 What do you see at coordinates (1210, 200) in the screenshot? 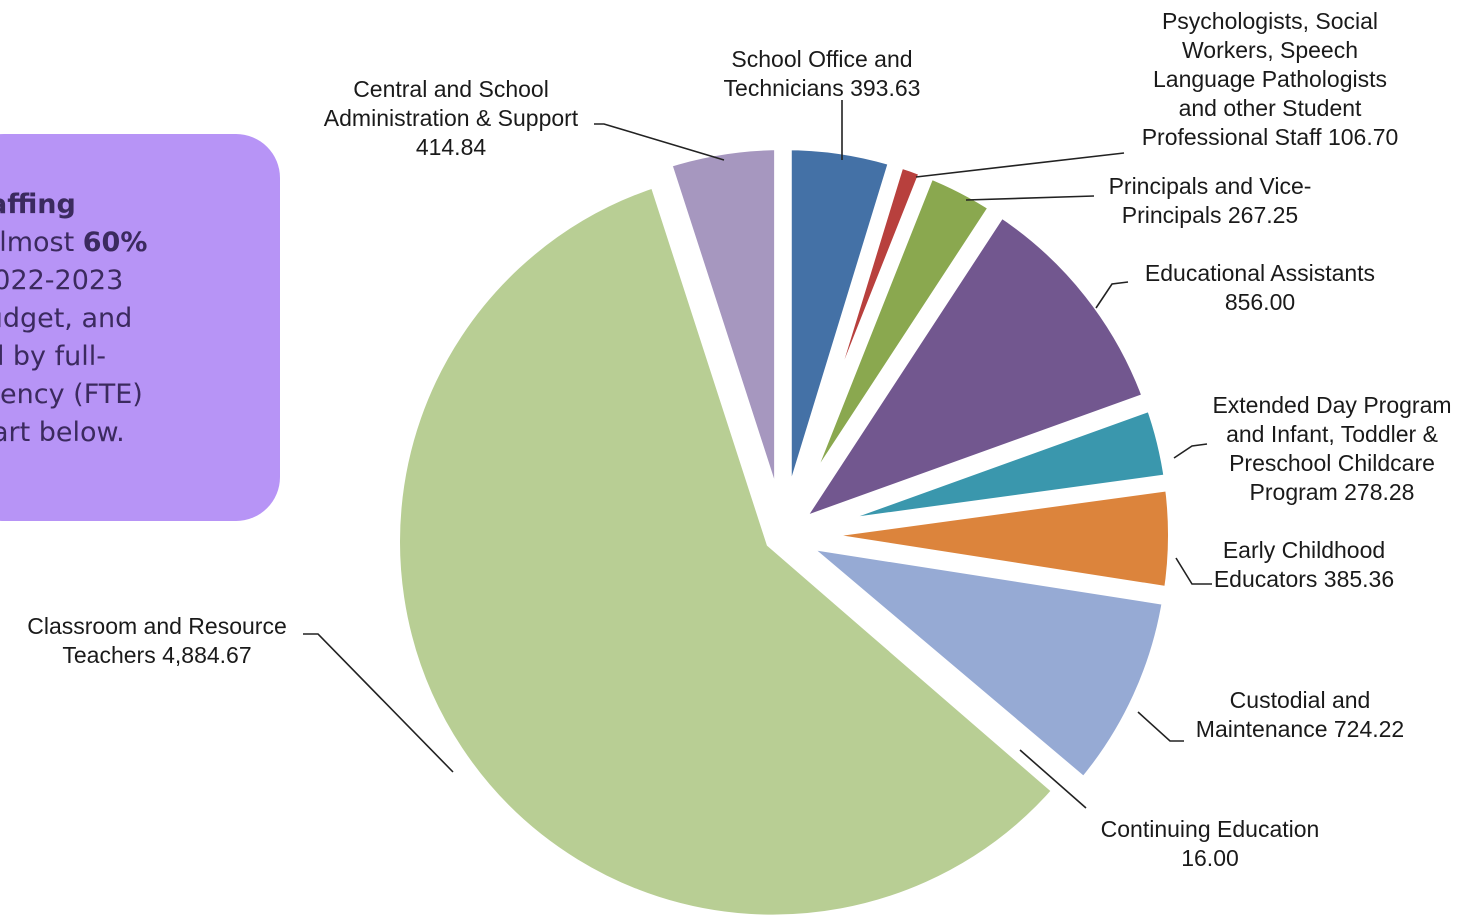
I see `slice-label-principals-and-vice-principals: Principals and Vice- Principals 267.25` at bounding box center [1210, 200].